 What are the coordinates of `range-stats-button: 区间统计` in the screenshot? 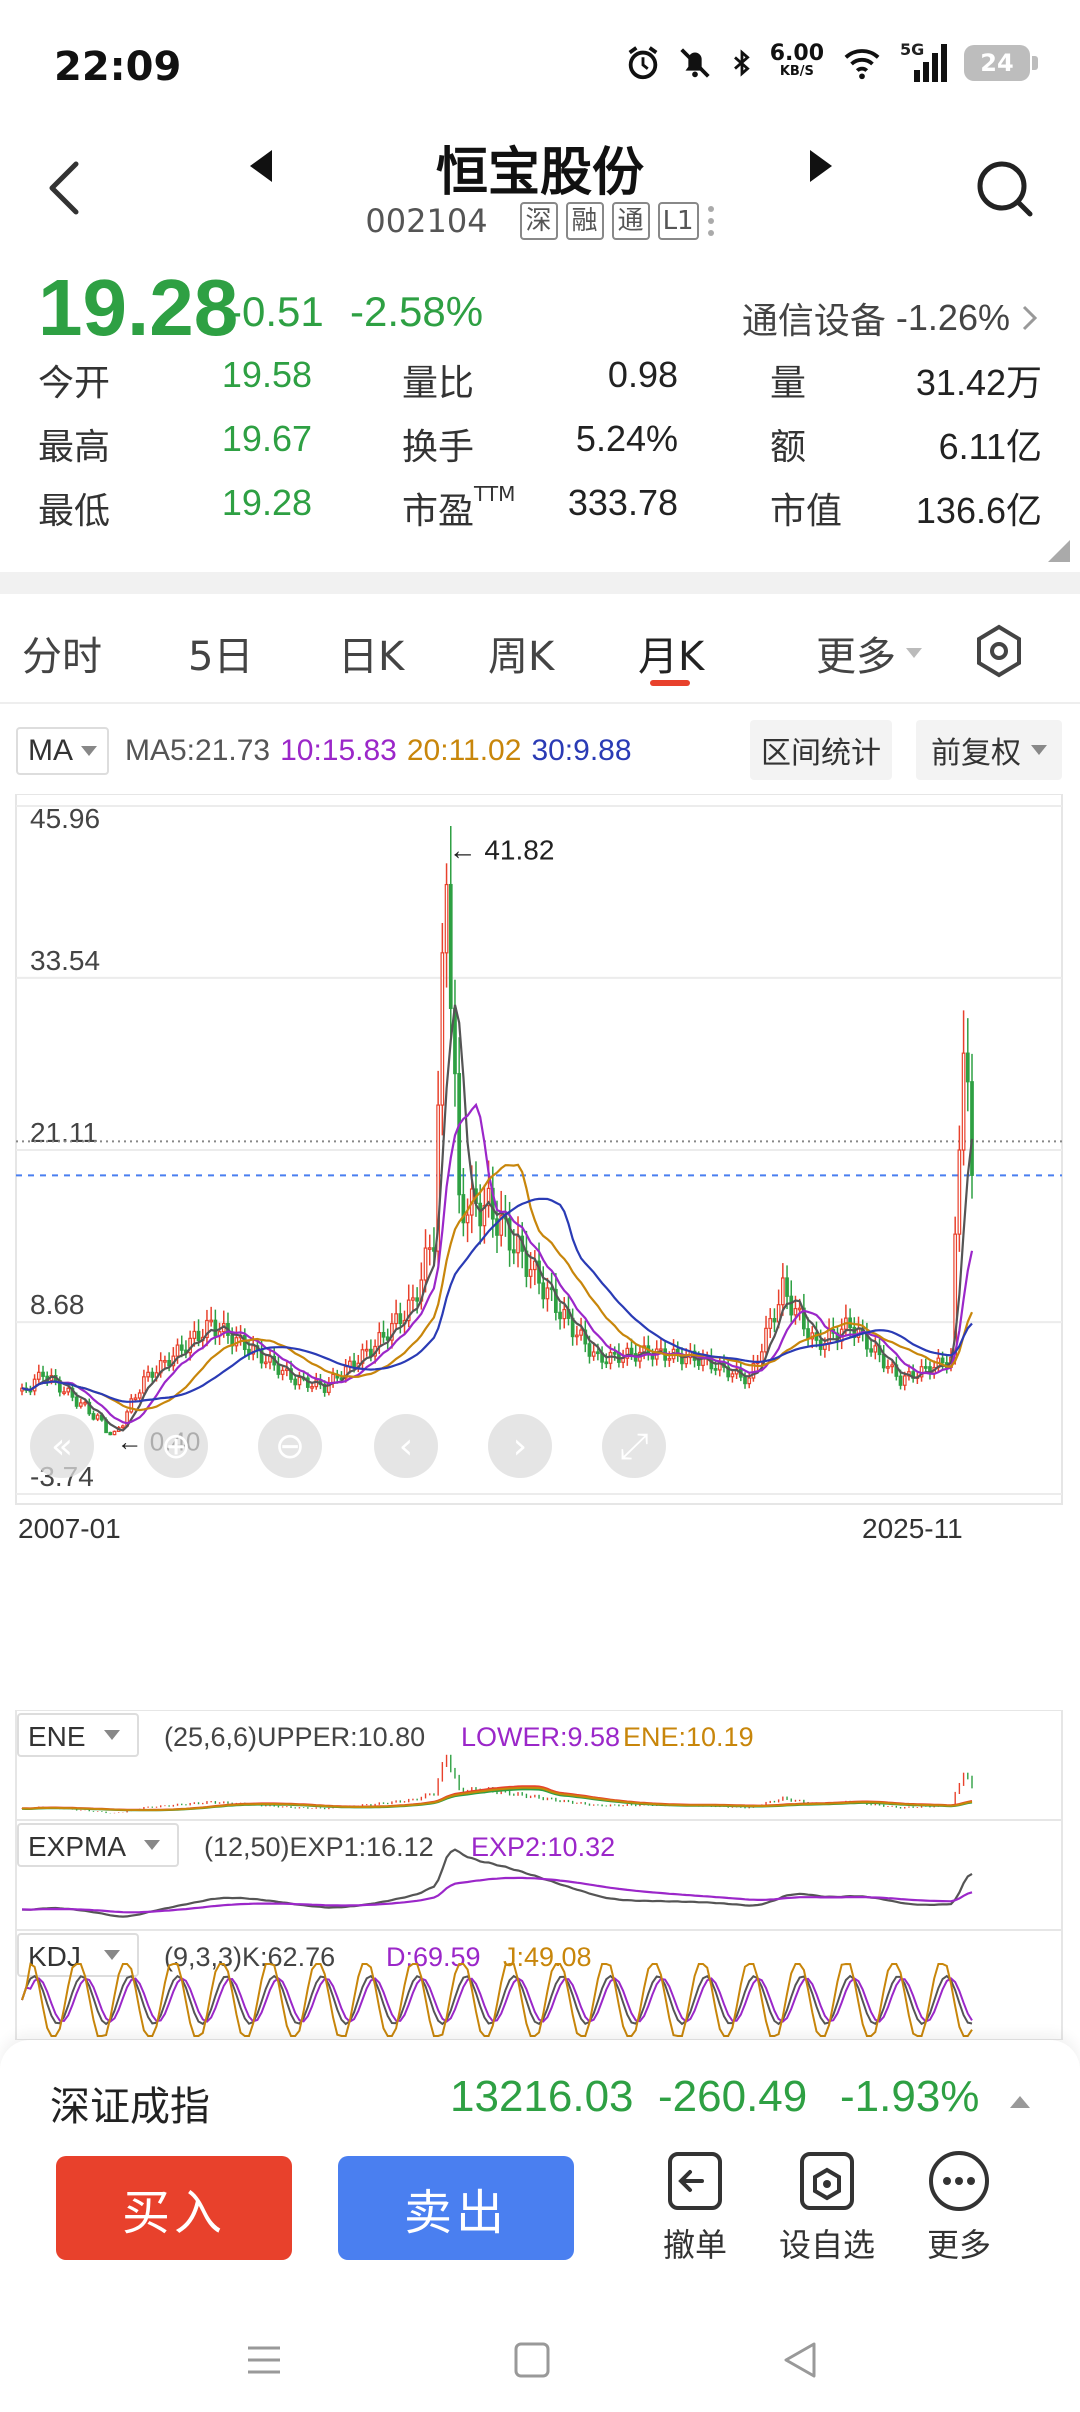 It's located at (821, 750).